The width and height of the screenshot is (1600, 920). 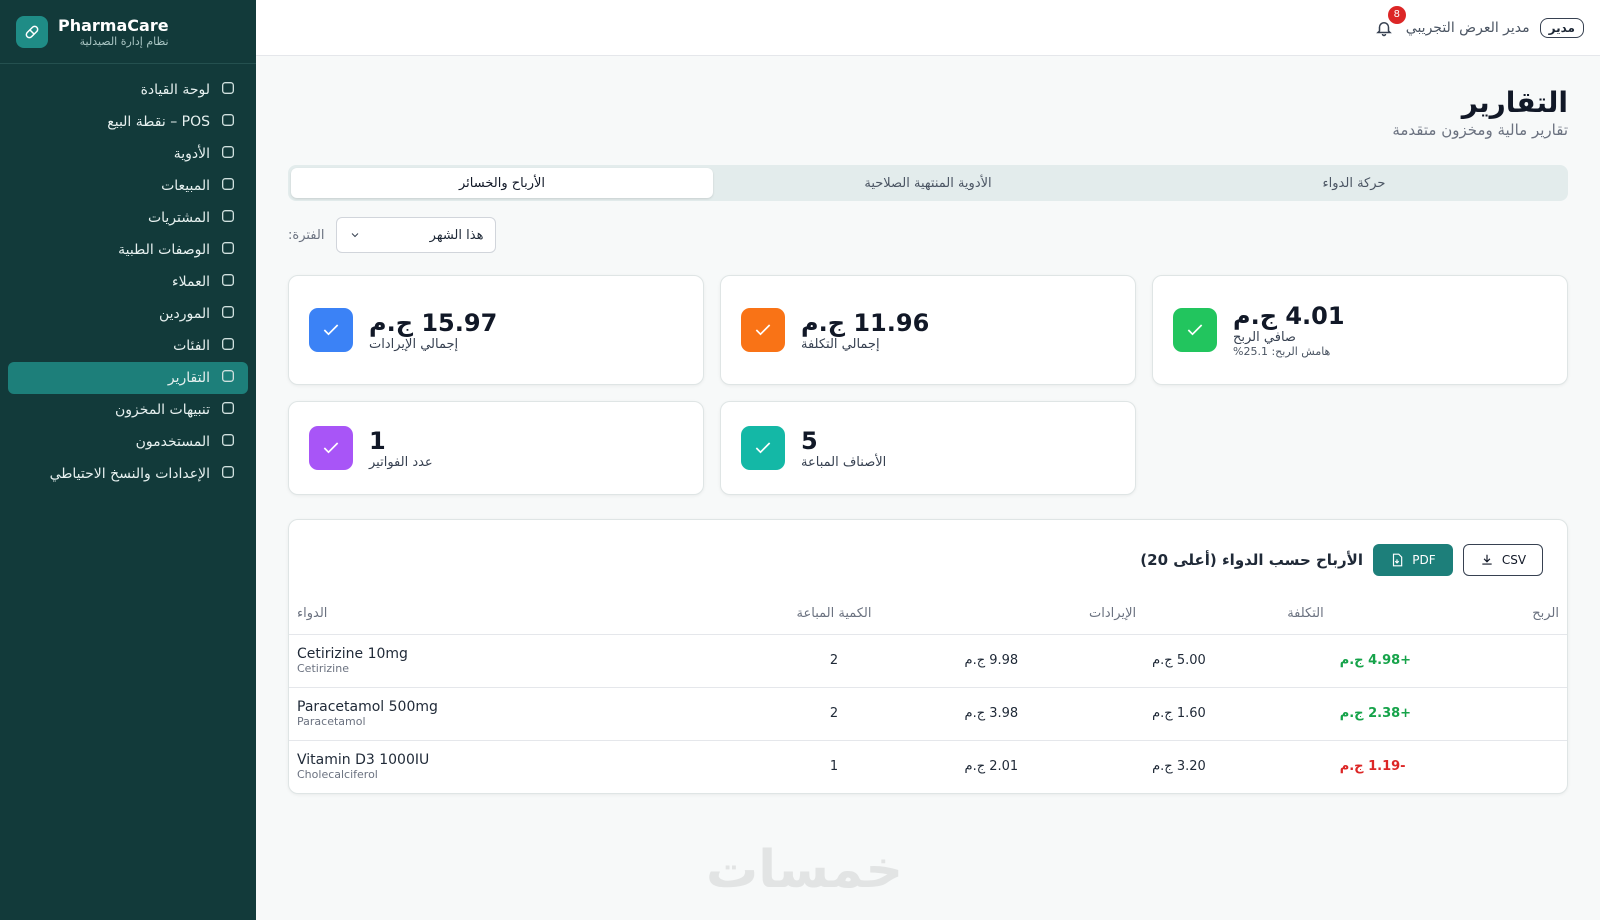 What do you see at coordinates (500, 766) in the screenshot?
I see `medicine-cell: Vitamin D3 1000IU Cholecalciferol` at bounding box center [500, 766].